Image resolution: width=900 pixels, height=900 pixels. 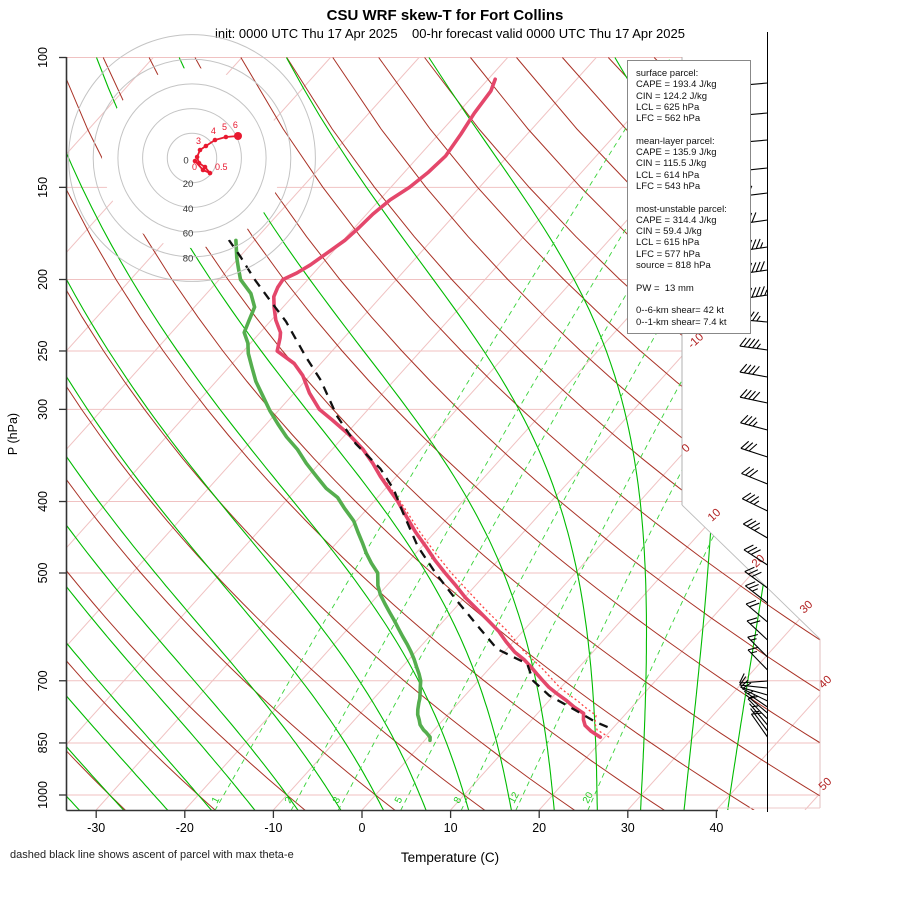 What do you see at coordinates (671, 164) in the screenshot?
I see `info-line: CIN = 115.5 J/kg` at bounding box center [671, 164].